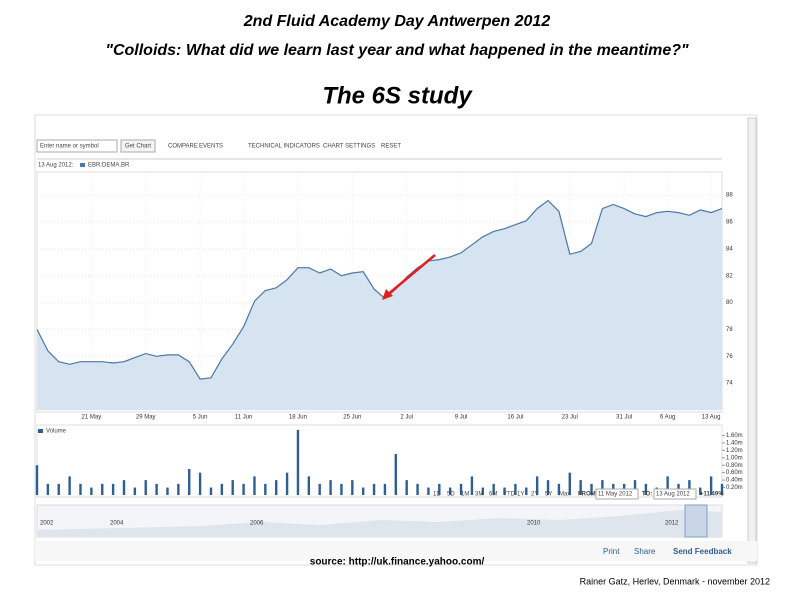 This screenshot has width=794, height=600. I want to click on range-button: 5D, so click(451, 495).